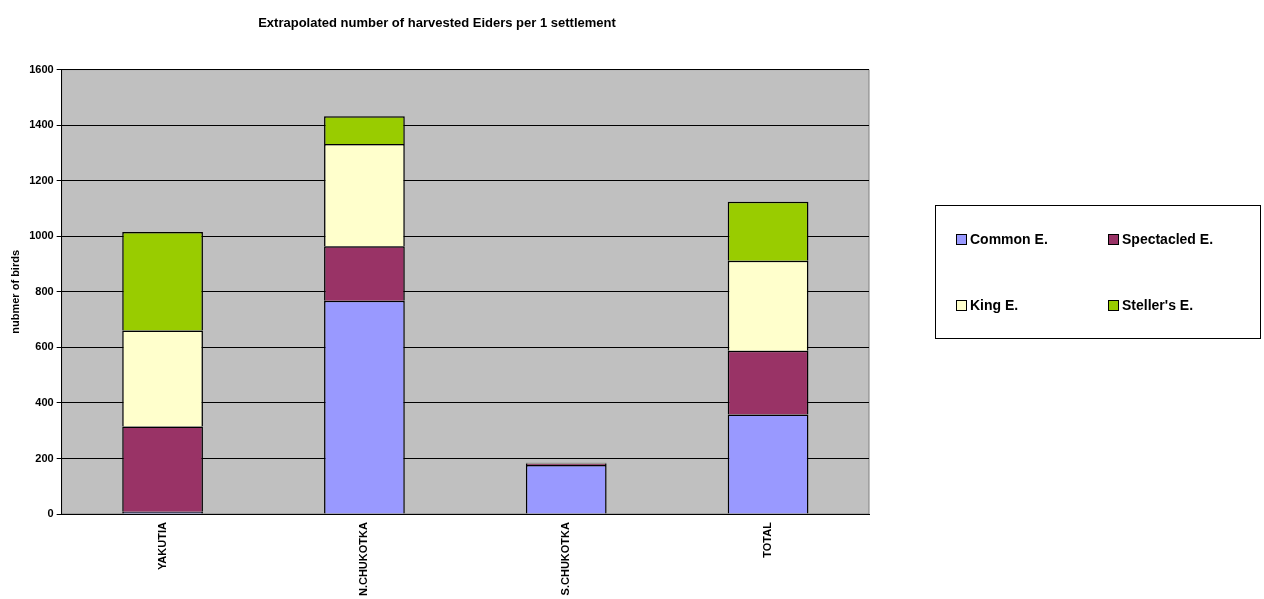 Image resolution: width=1264 pixels, height=599 pixels. Describe the element at coordinates (161, 546) in the screenshot. I see `x-tick-label: YAKUTIA` at that location.